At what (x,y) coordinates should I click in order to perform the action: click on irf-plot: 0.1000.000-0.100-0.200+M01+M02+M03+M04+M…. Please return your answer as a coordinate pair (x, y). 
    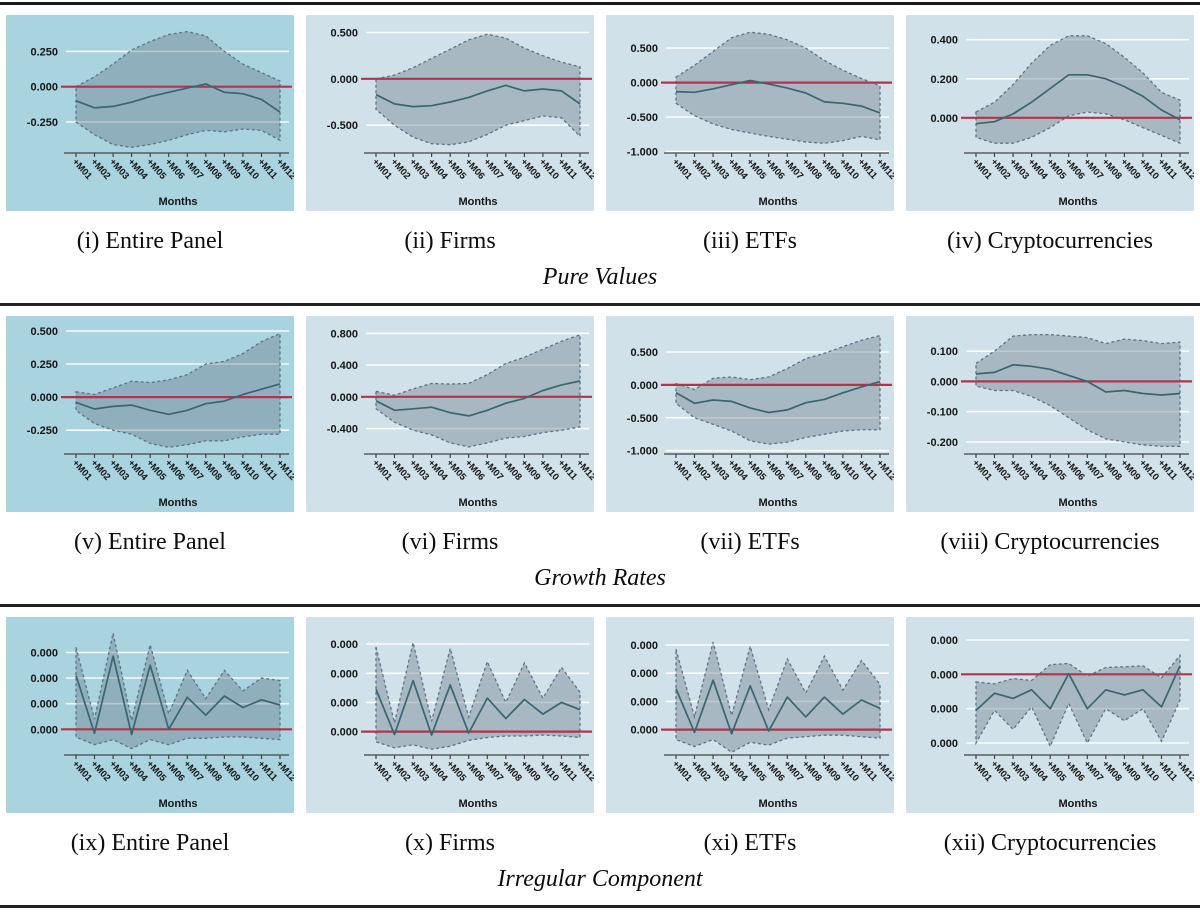
    Looking at the image, I should click on (1062, 421).